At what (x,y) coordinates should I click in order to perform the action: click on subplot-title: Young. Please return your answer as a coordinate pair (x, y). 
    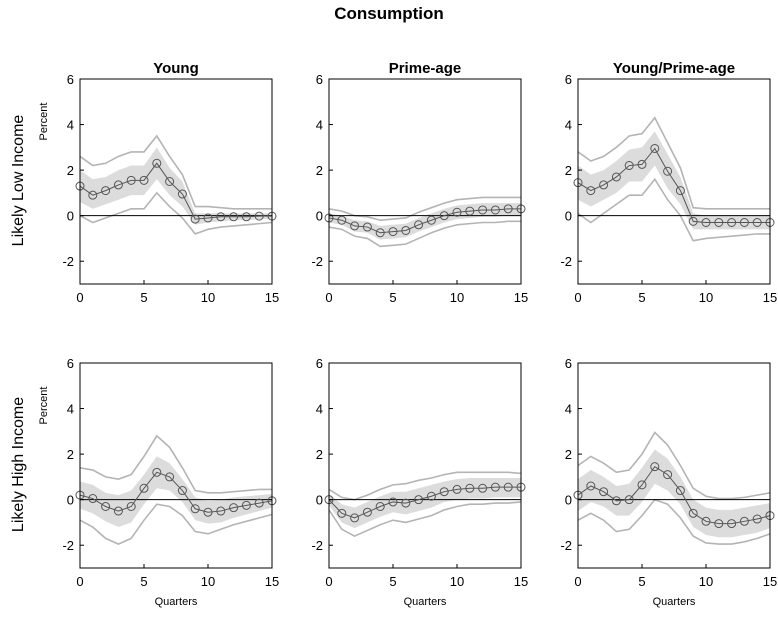
    Looking at the image, I should click on (176, 68).